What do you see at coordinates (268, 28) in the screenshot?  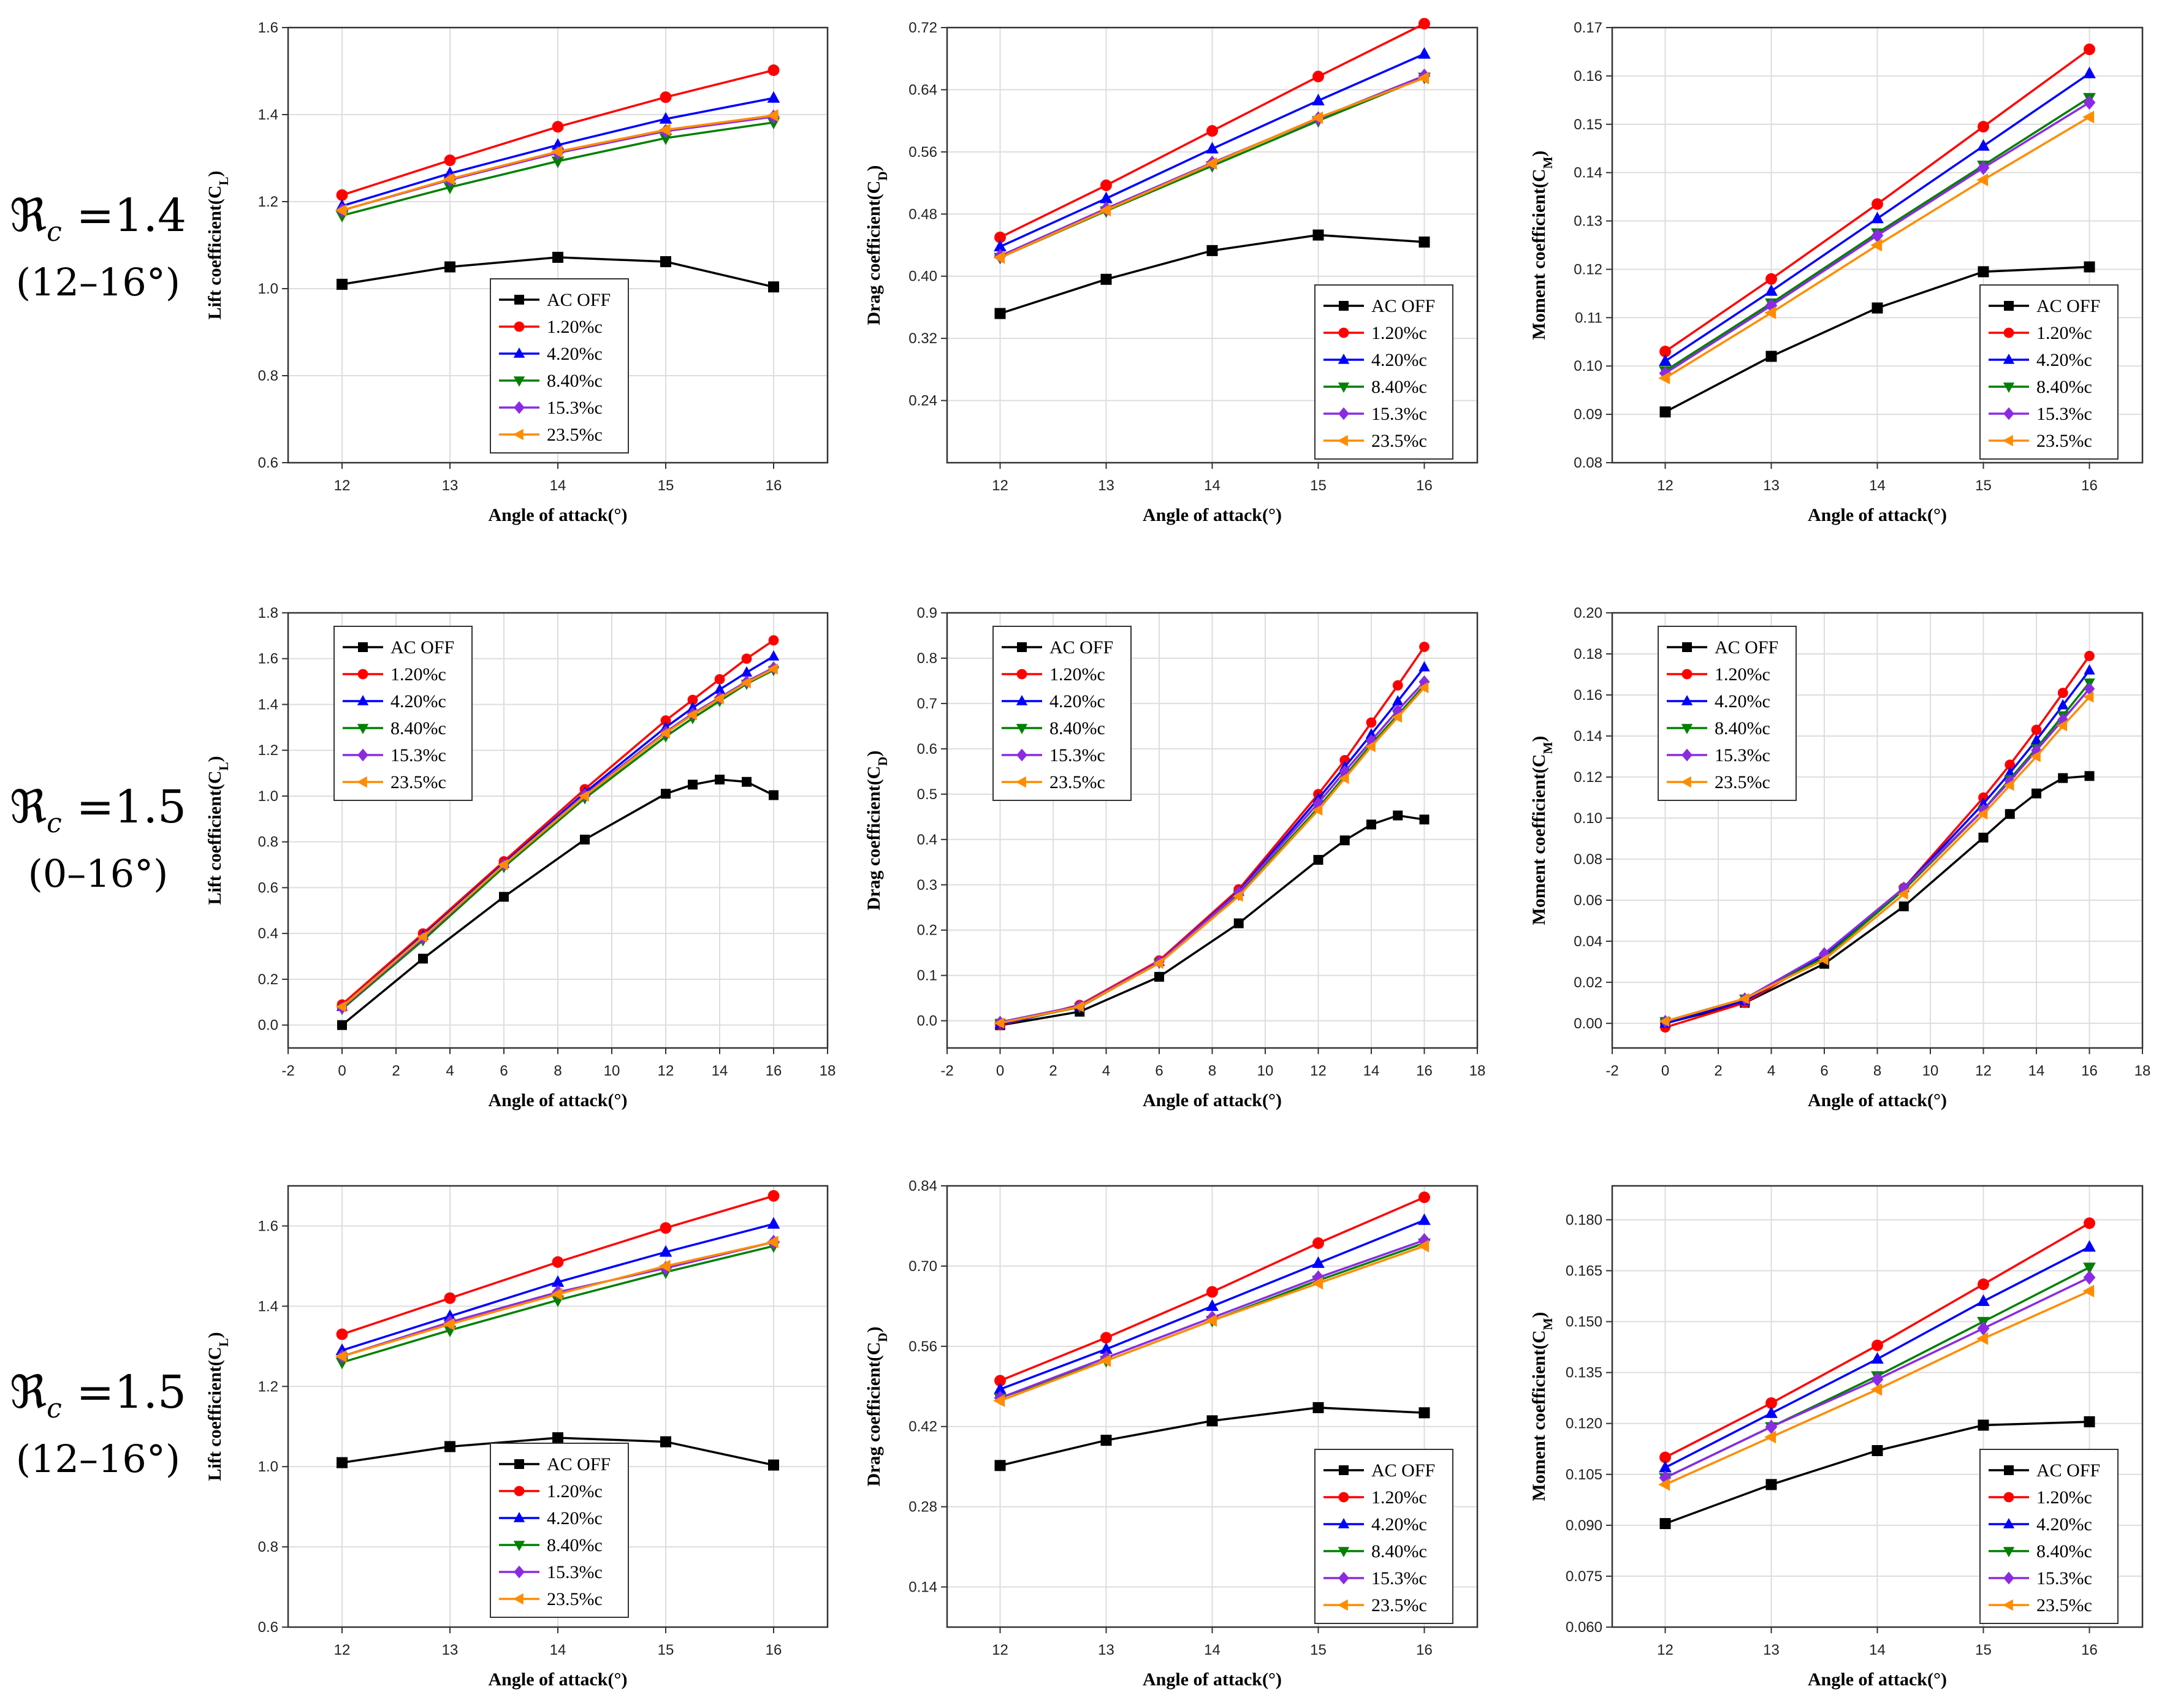 I see `y-tick-label: 1.6` at bounding box center [268, 28].